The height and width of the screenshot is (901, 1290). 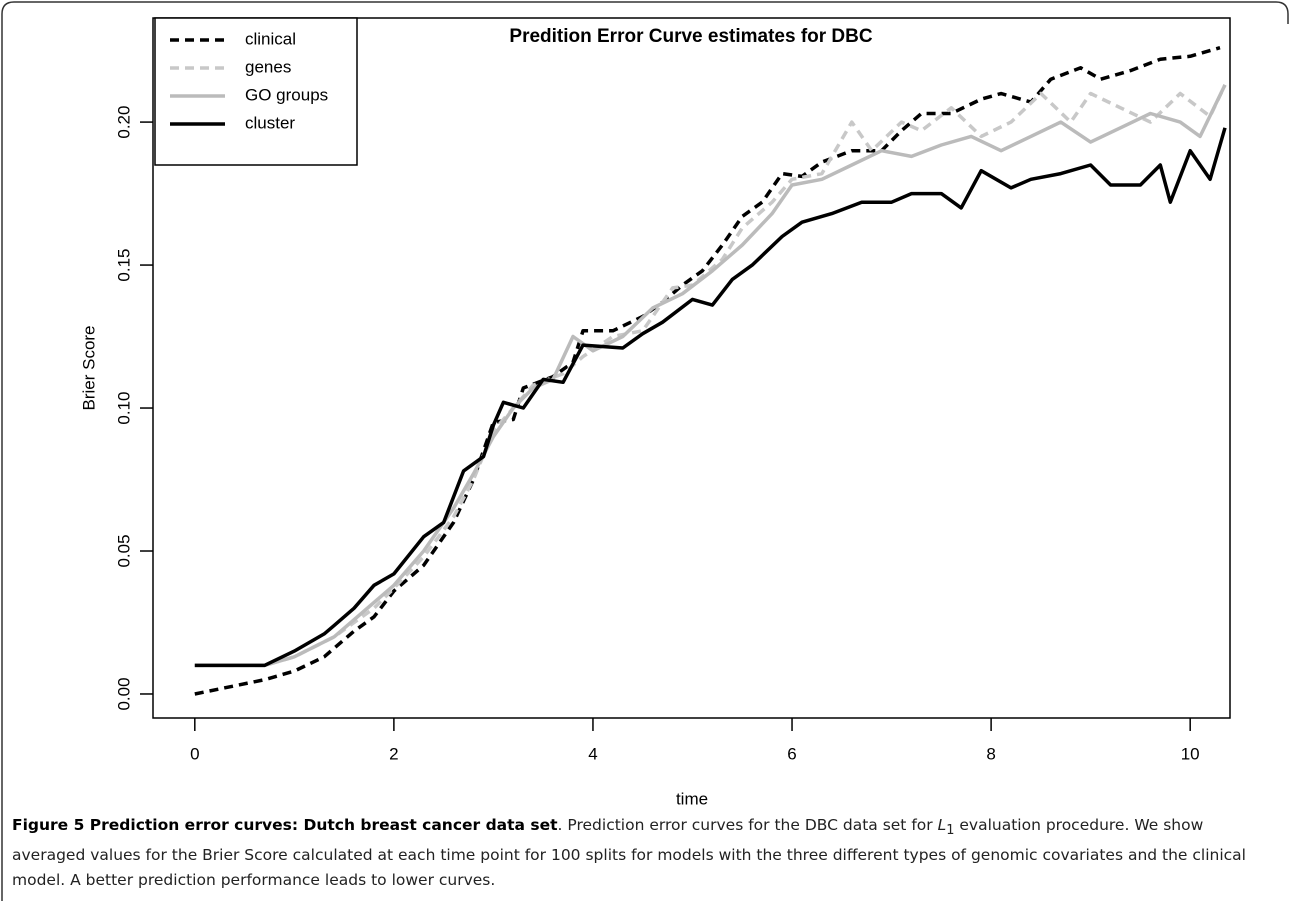 What do you see at coordinates (270, 38) in the screenshot?
I see `legend-label: clinical` at bounding box center [270, 38].